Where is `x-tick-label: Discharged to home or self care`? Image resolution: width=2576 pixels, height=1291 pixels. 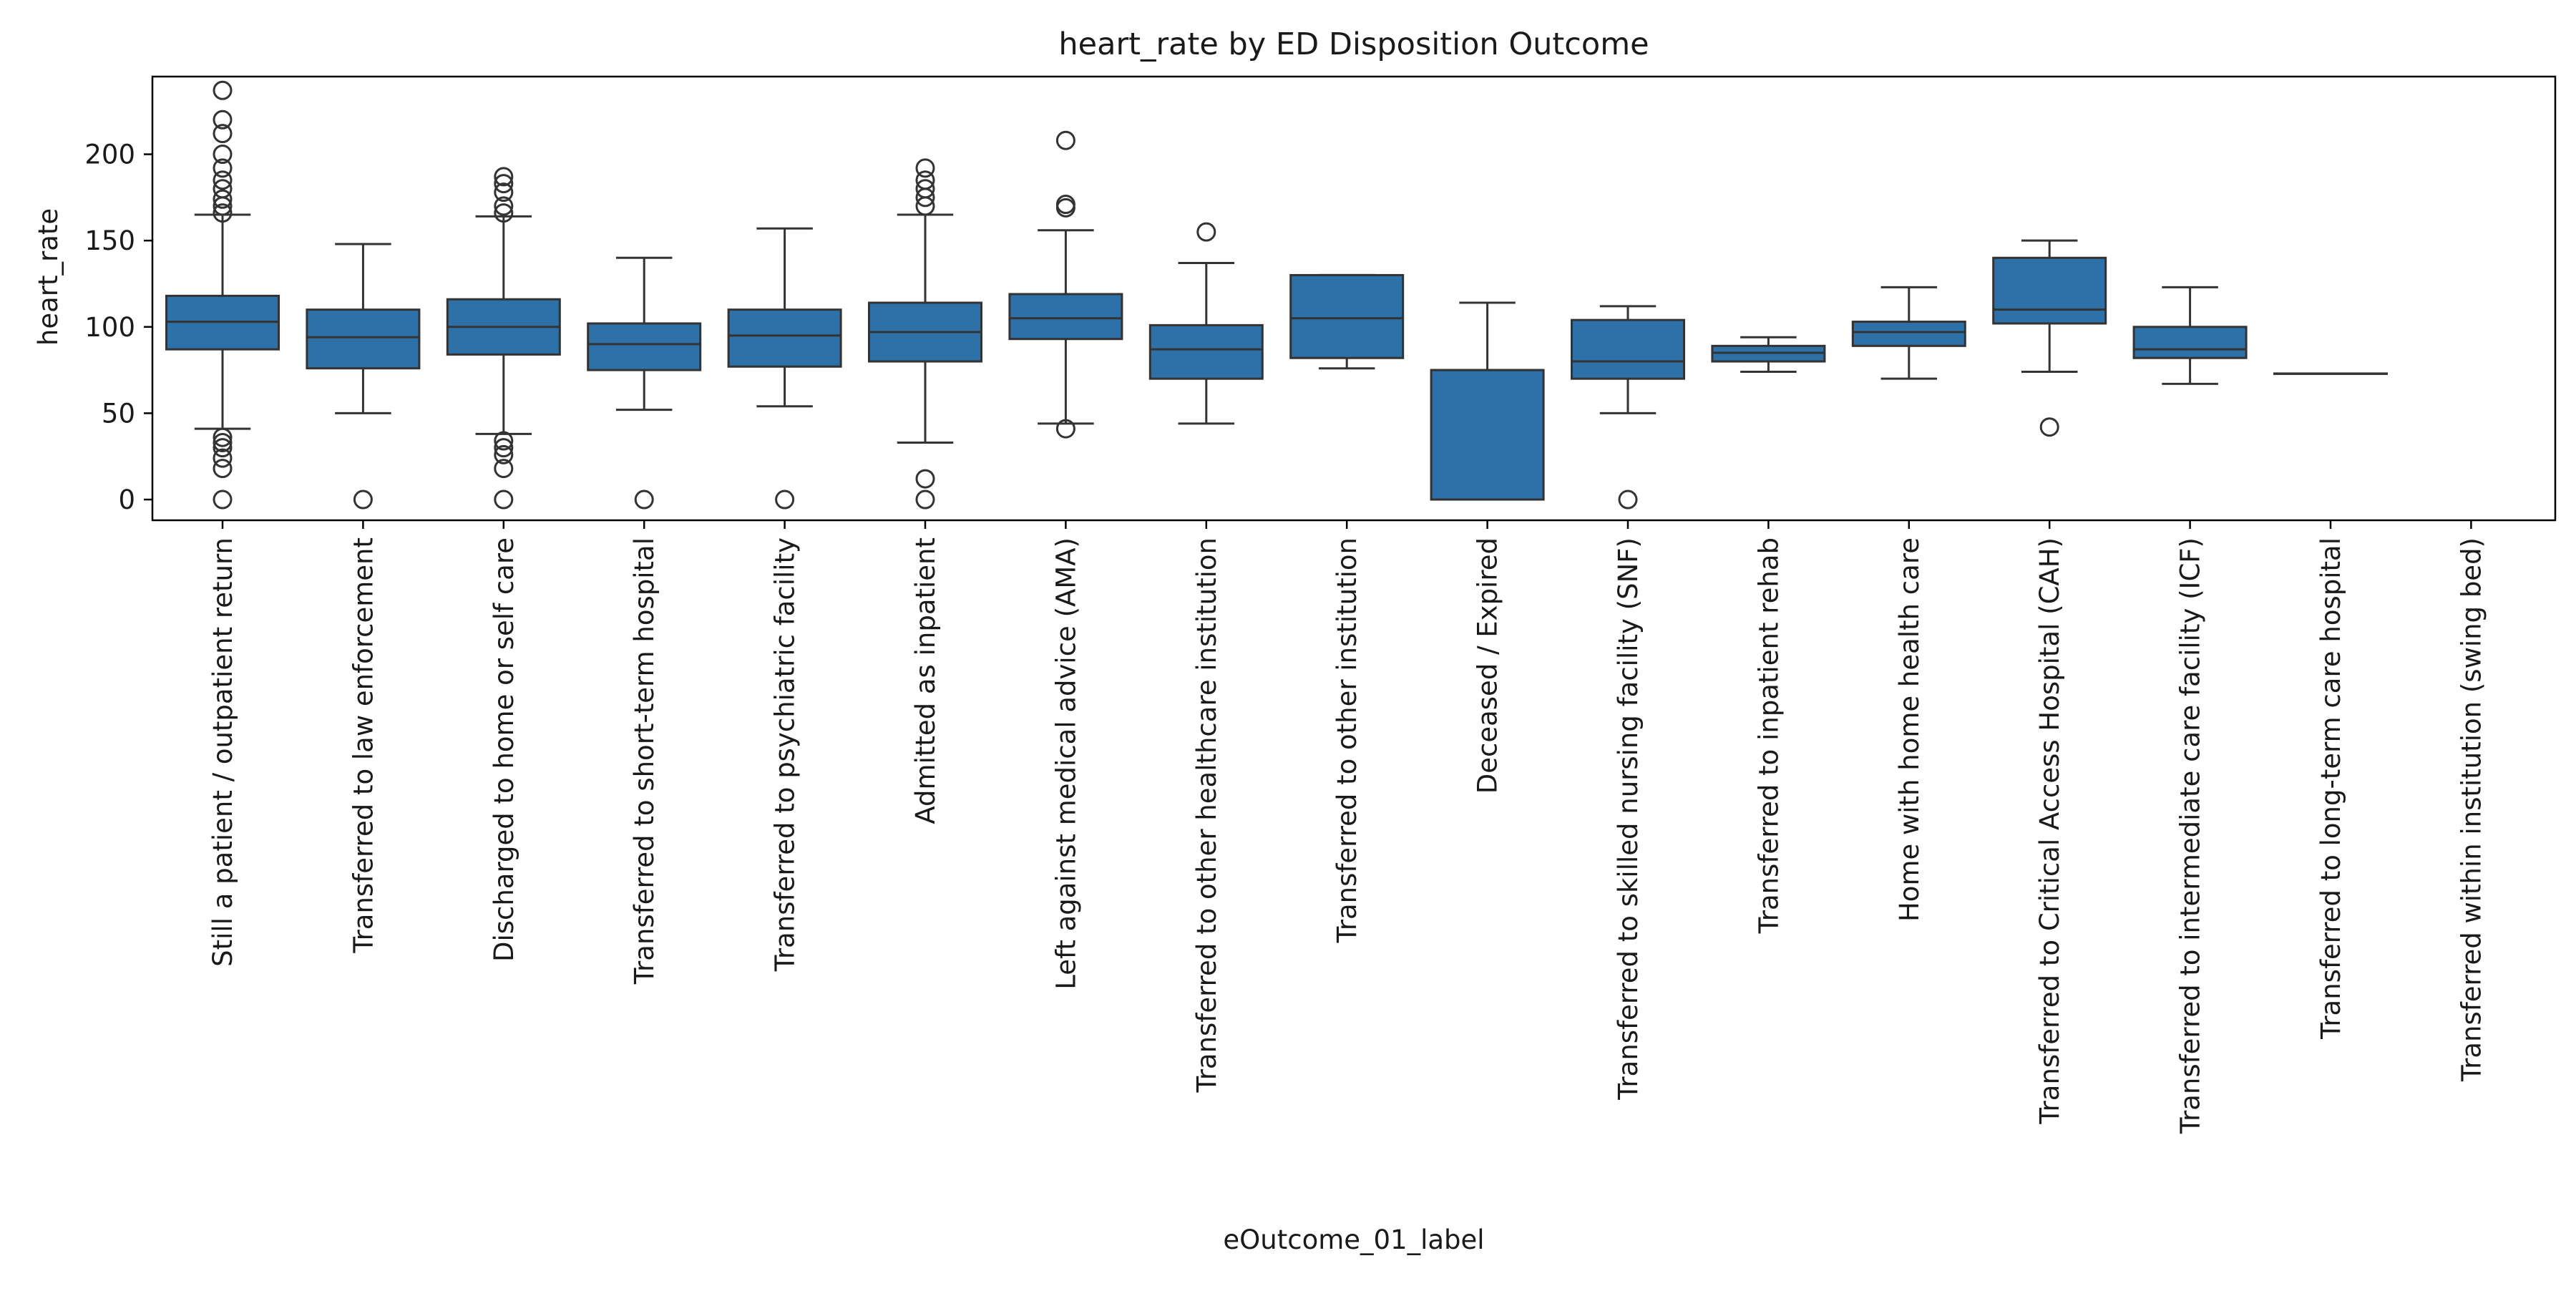
x-tick-label: Discharged to home or self care is located at coordinates (504, 749).